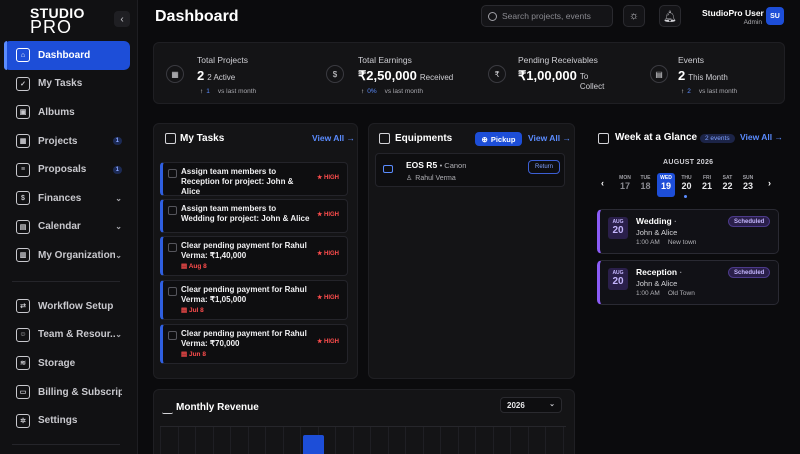 This screenshot has width=800, height=454. Describe the element at coordinates (666, 185) in the screenshot. I see `calendar-day: WED 19` at that location.